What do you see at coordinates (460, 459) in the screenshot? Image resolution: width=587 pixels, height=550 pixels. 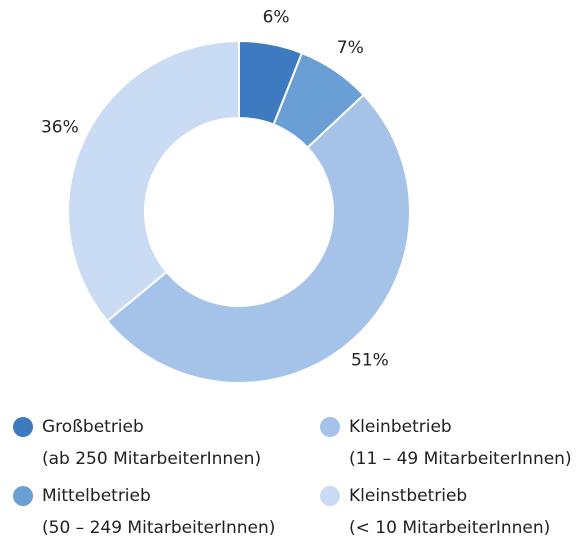 I see `legend-description: (11 – 49 MitarbeiterInnen)` at bounding box center [460, 459].